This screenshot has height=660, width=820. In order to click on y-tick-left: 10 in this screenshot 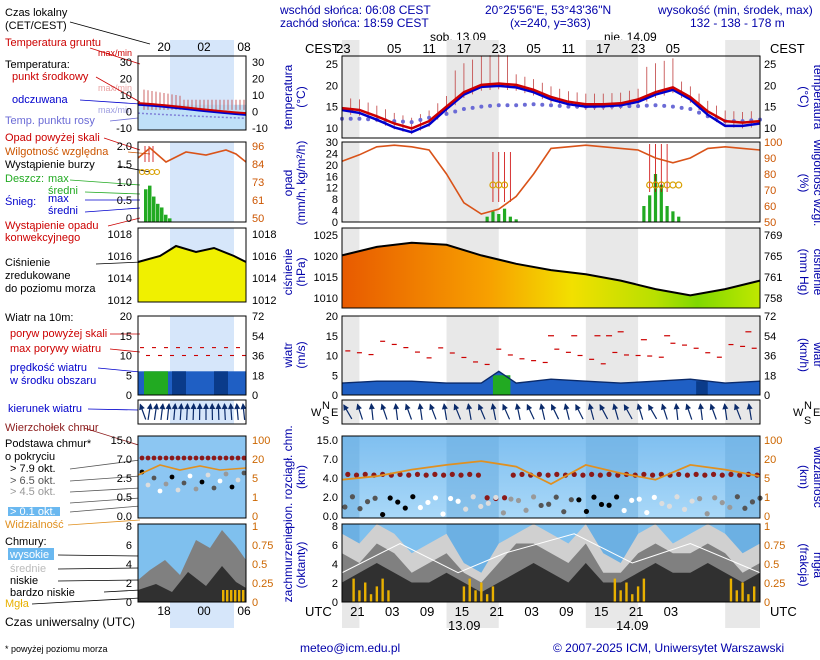, I will do `click(126, 357)`.